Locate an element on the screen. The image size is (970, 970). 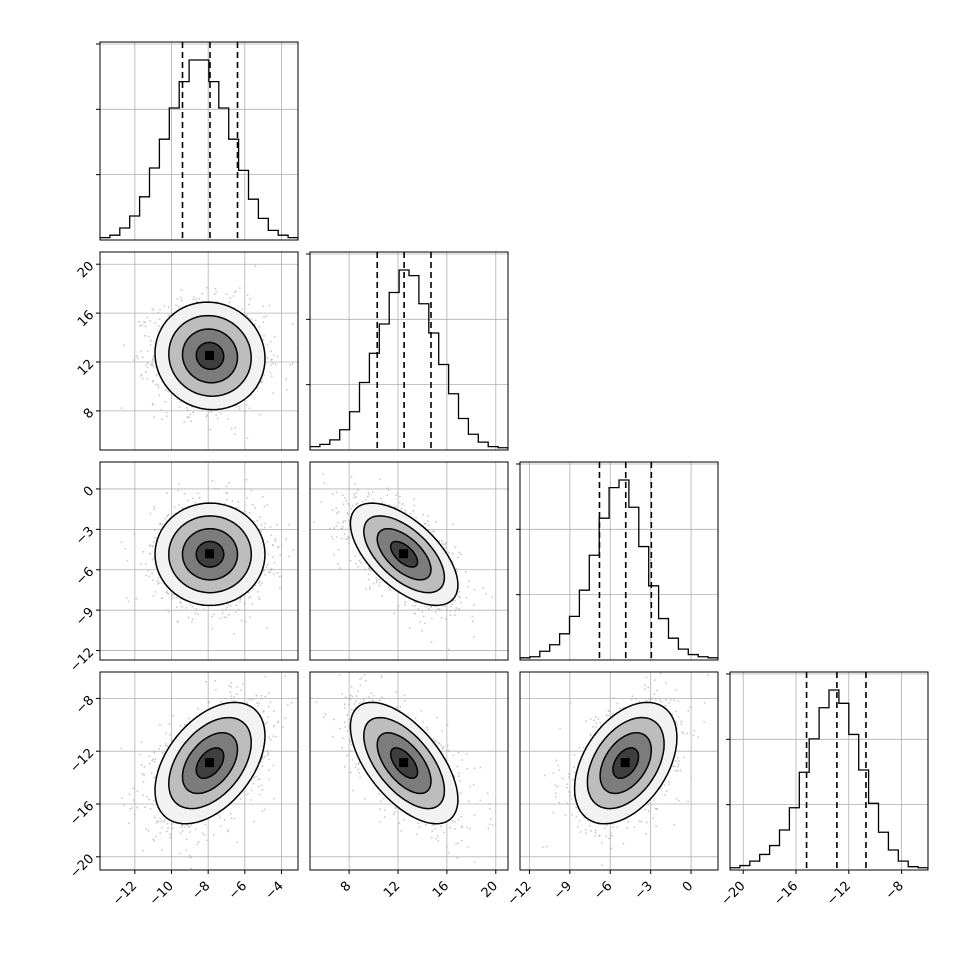
panel-frame is located at coordinates (409, 561).